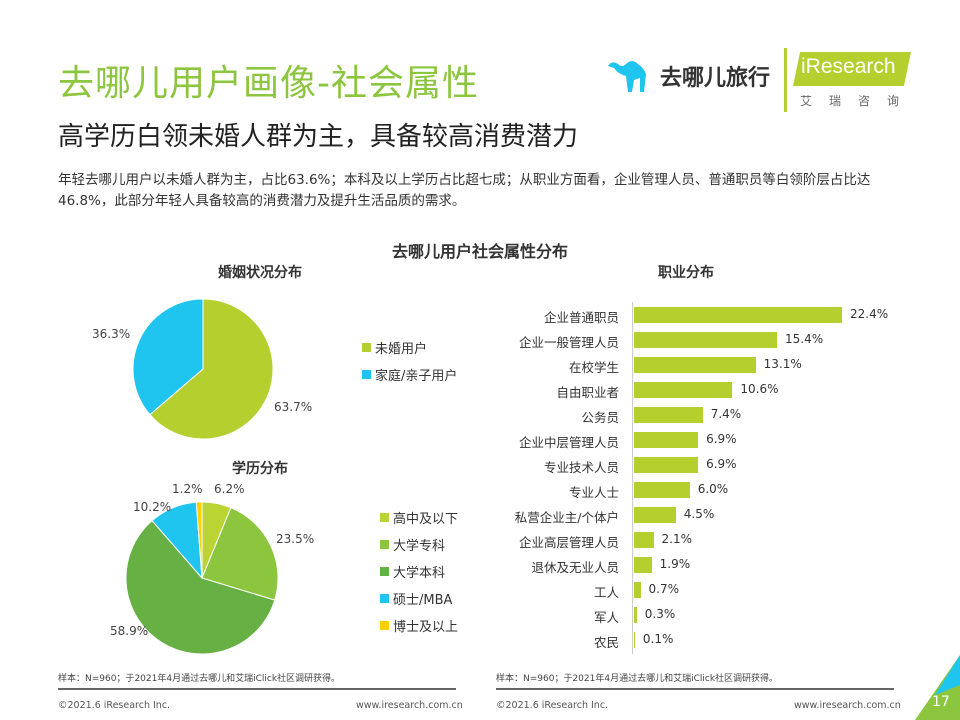 Image resolution: width=960 pixels, height=720 pixels. What do you see at coordinates (675, 564) in the screenshot?
I see `bar-value-label: 1.9%` at bounding box center [675, 564].